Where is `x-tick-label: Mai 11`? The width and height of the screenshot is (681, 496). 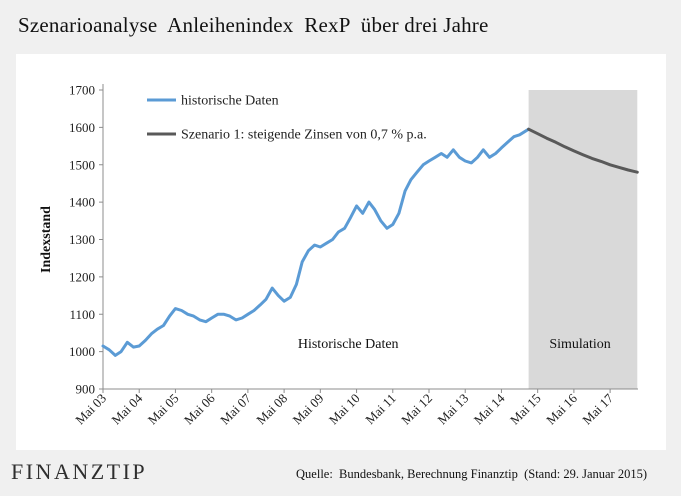 x-tick-label: Mai 11 is located at coordinates (380, 409).